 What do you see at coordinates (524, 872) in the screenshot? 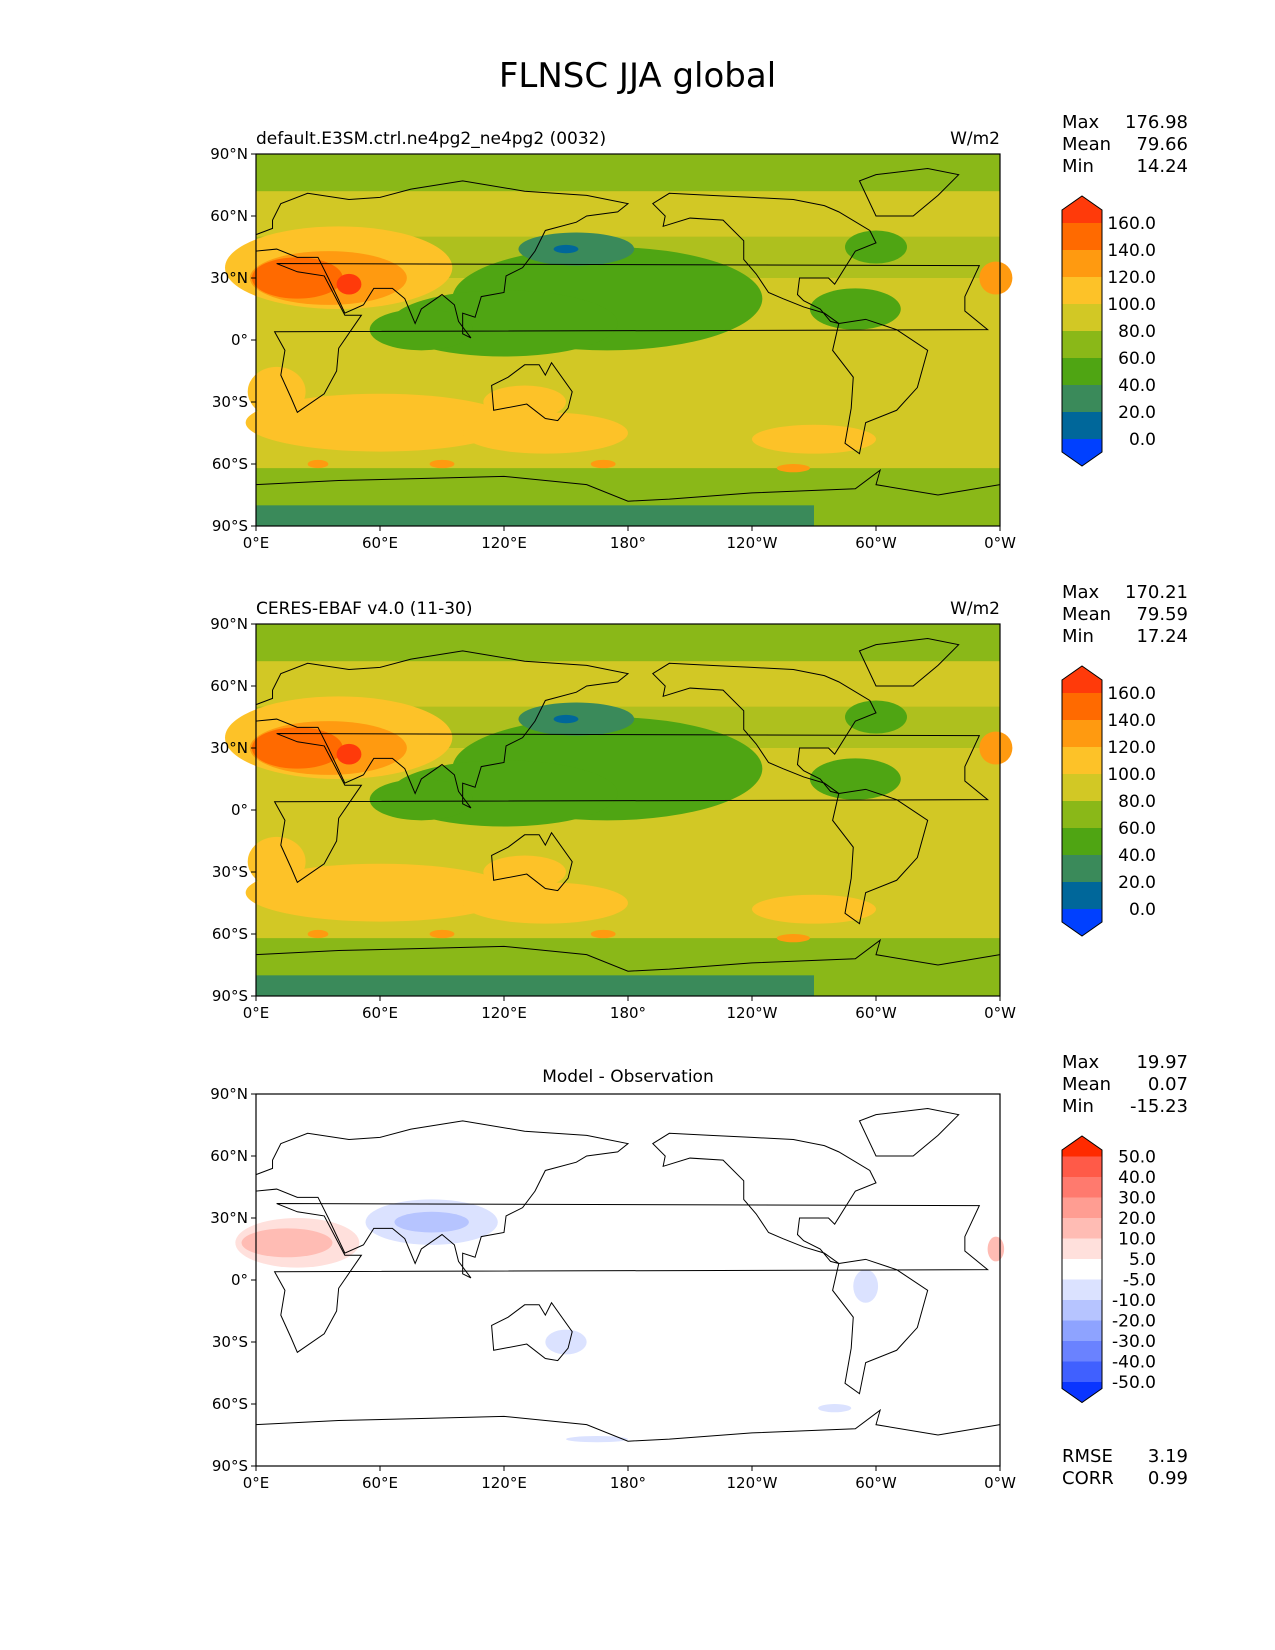
I see `field-australia-warm` at bounding box center [524, 872].